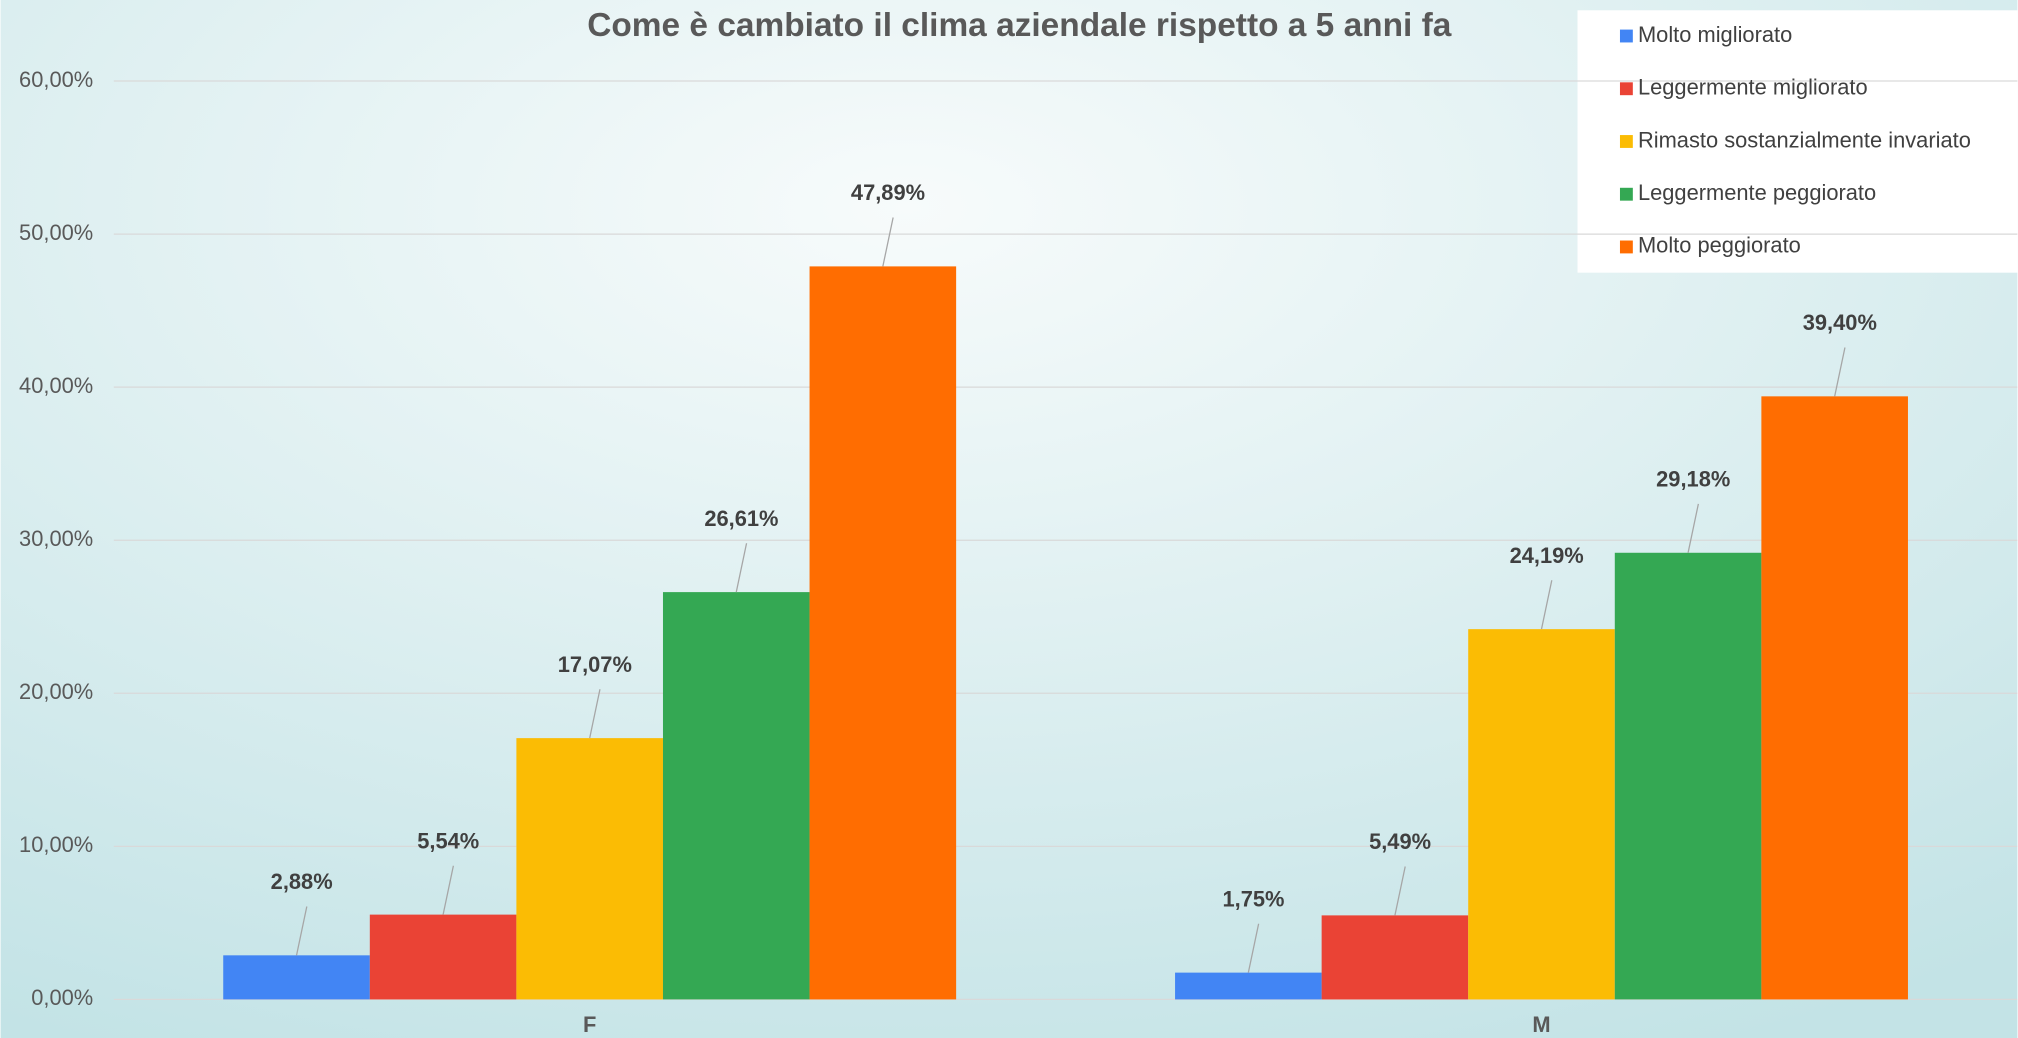 The image size is (2018, 1038). I want to click on value-label: 2,88%, so click(302, 881).